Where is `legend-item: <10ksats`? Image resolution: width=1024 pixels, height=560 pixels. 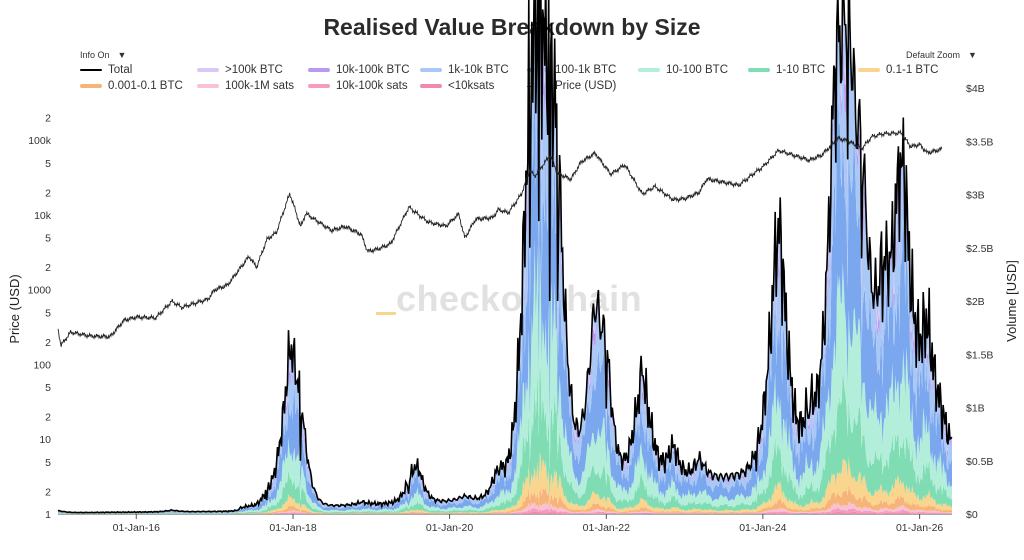 legend-item: <10ksats is located at coordinates (457, 86).